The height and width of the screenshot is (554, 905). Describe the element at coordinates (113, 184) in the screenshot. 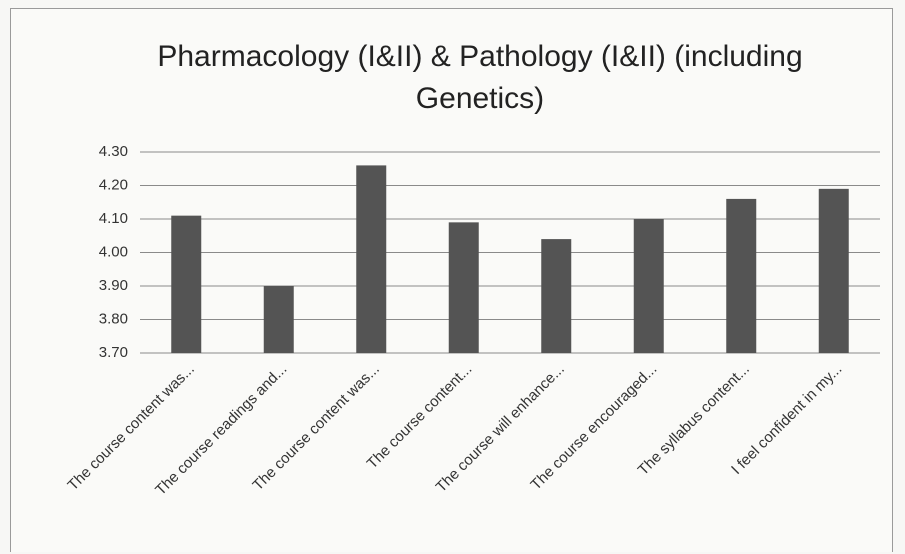

I see `y-tick-label: 4.20` at that location.